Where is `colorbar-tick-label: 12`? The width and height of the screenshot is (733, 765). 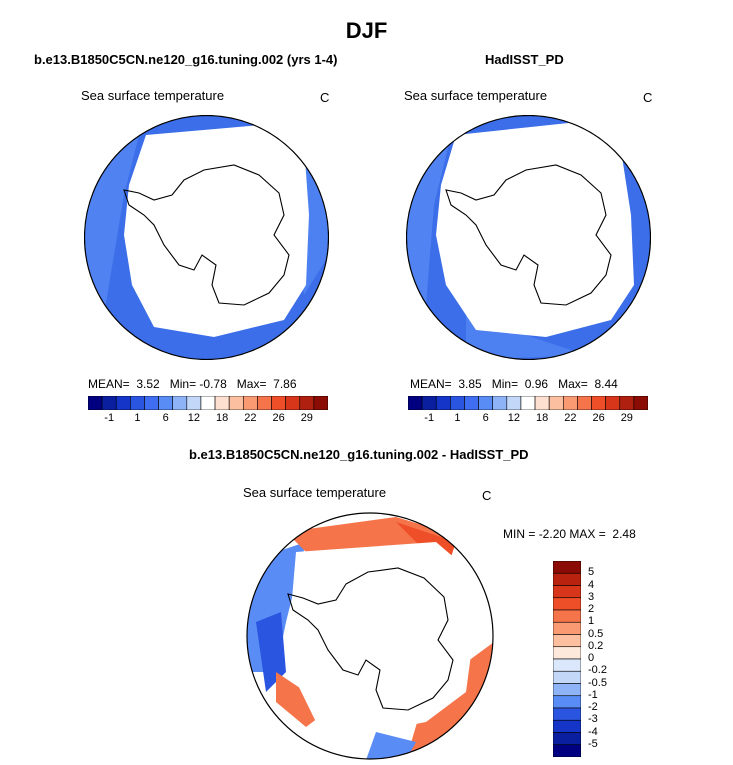 colorbar-tick-label: 12 is located at coordinates (513, 418).